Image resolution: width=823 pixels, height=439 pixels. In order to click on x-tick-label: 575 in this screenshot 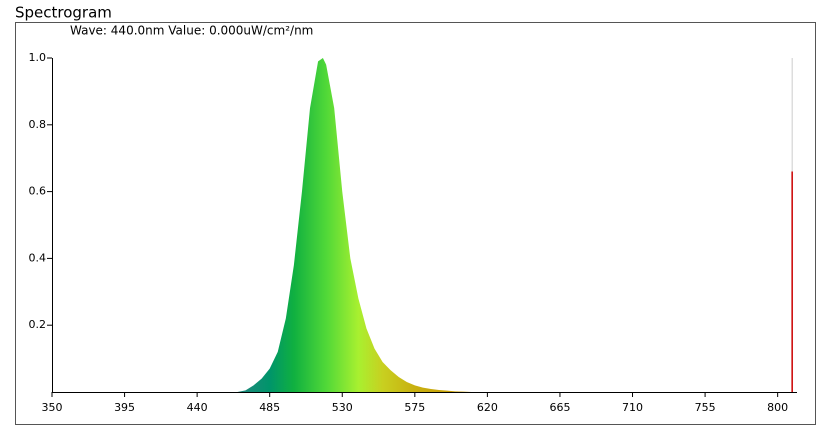, I will do `click(414, 407)`.